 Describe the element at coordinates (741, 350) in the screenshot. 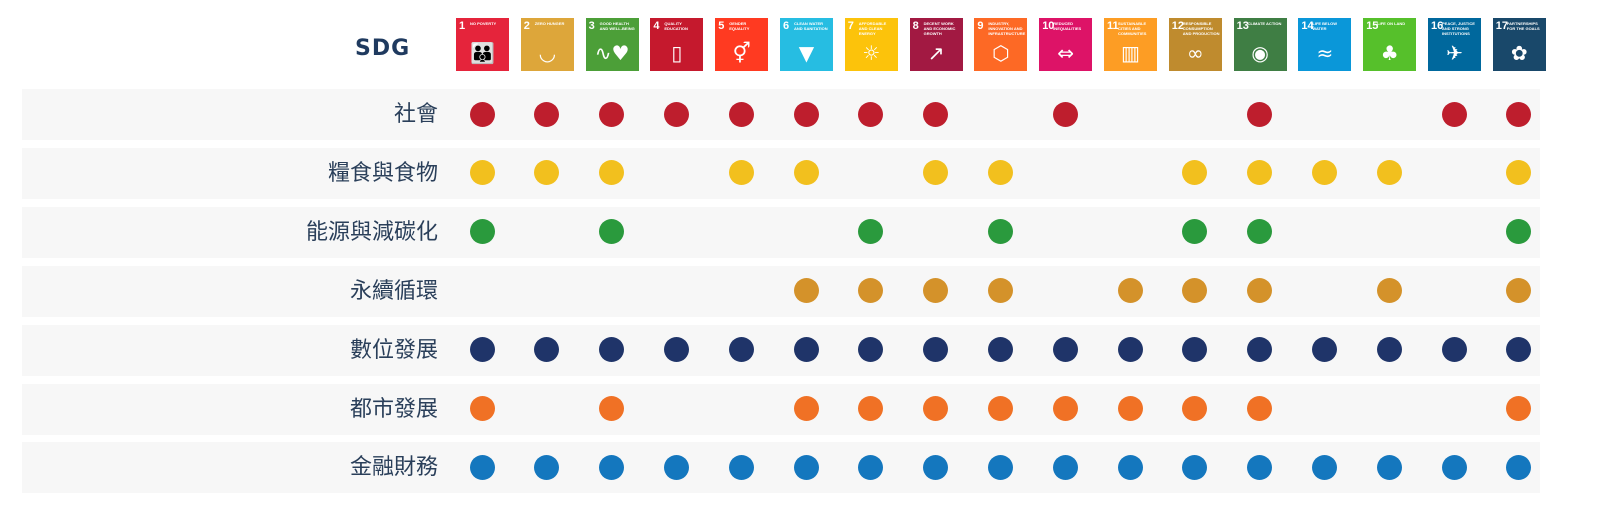

I see `dot-row5-sdg5` at that location.